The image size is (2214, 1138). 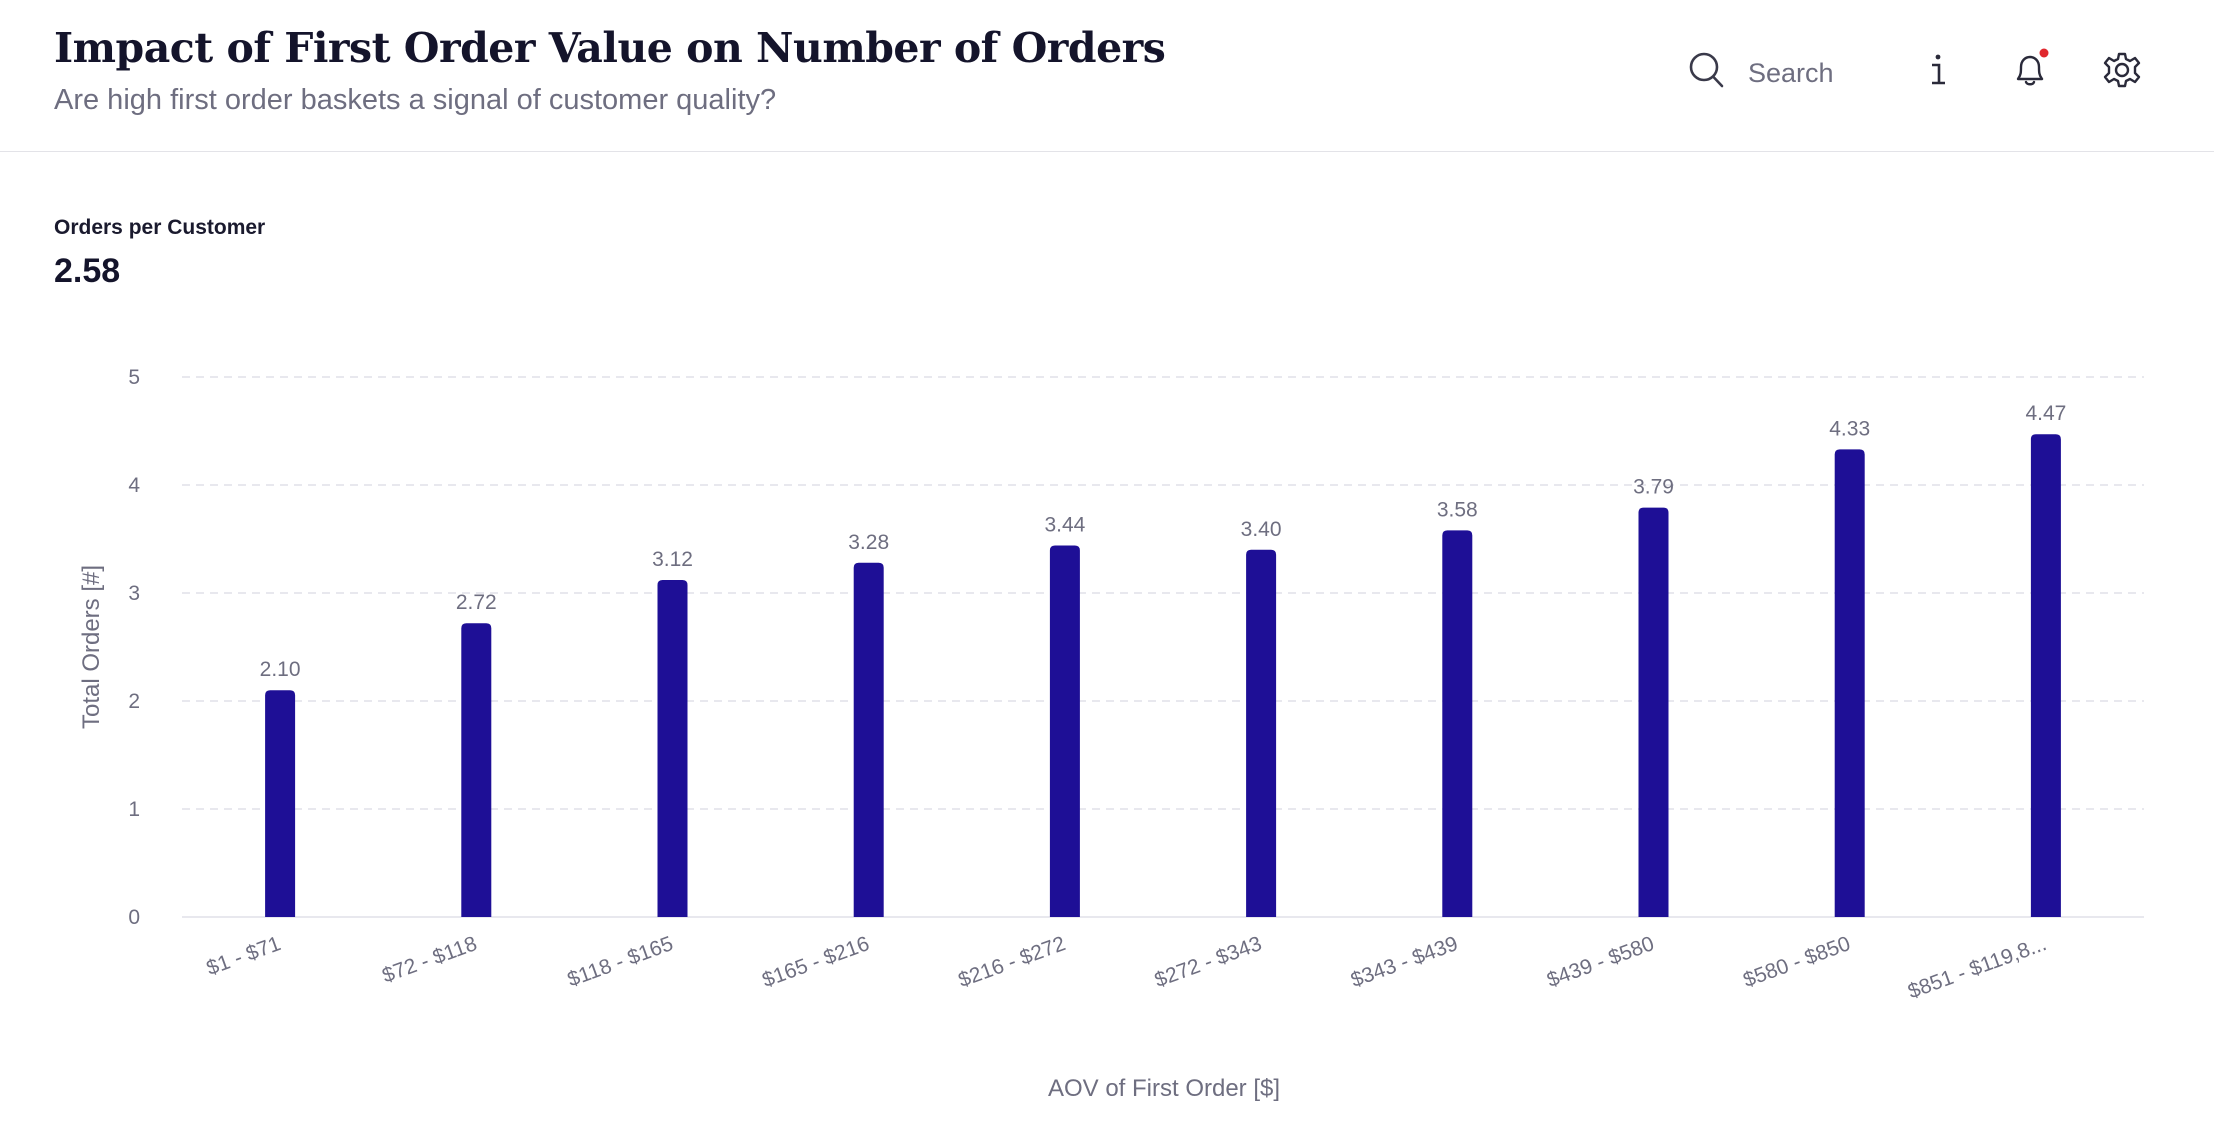 What do you see at coordinates (1064, 524) in the screenshot?
I see `bar-value-label: 3.44` at bounding box center [1064, 524].